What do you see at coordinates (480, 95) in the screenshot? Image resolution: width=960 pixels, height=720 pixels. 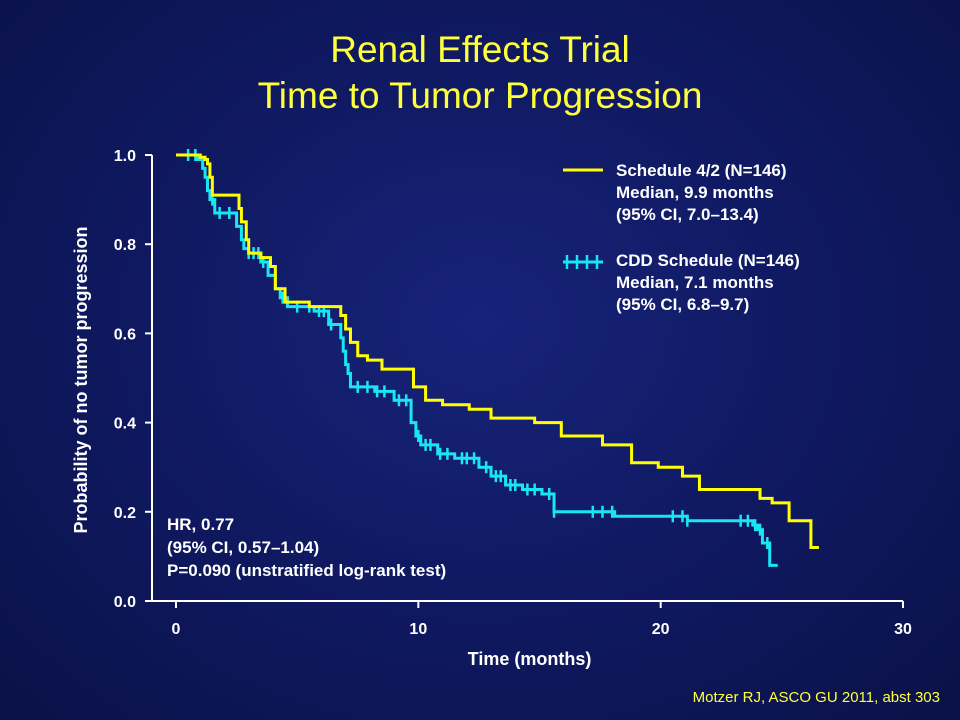 I see `chart-subtitle: Time to Tumor Progression` at bounding box center [480, 95].